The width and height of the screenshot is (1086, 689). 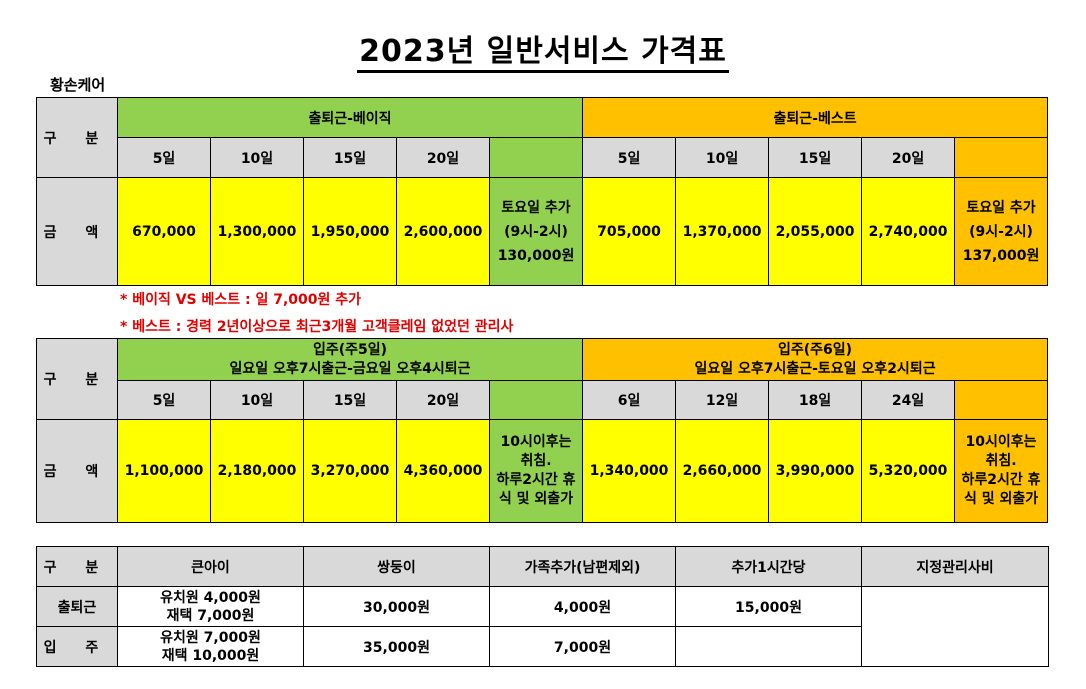 I want to click on six-day-count: 12일, so click(x=722, y=400).